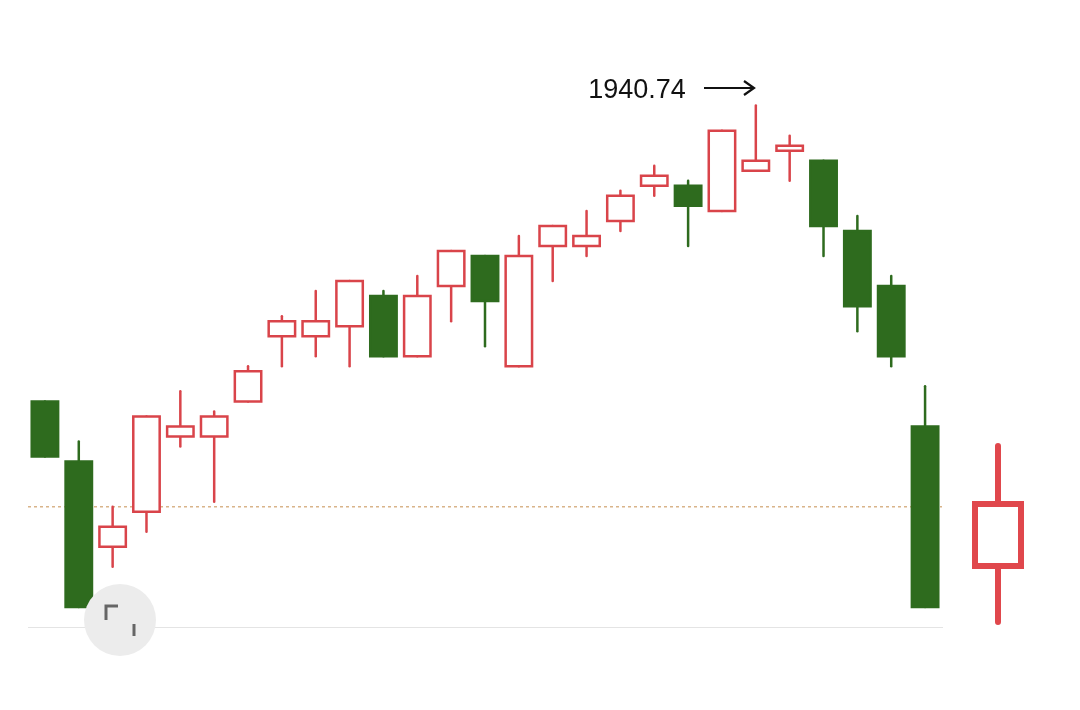 The height and width of the screenshot is (710, 1080). I want to click on candlestick, so click(790, 158).